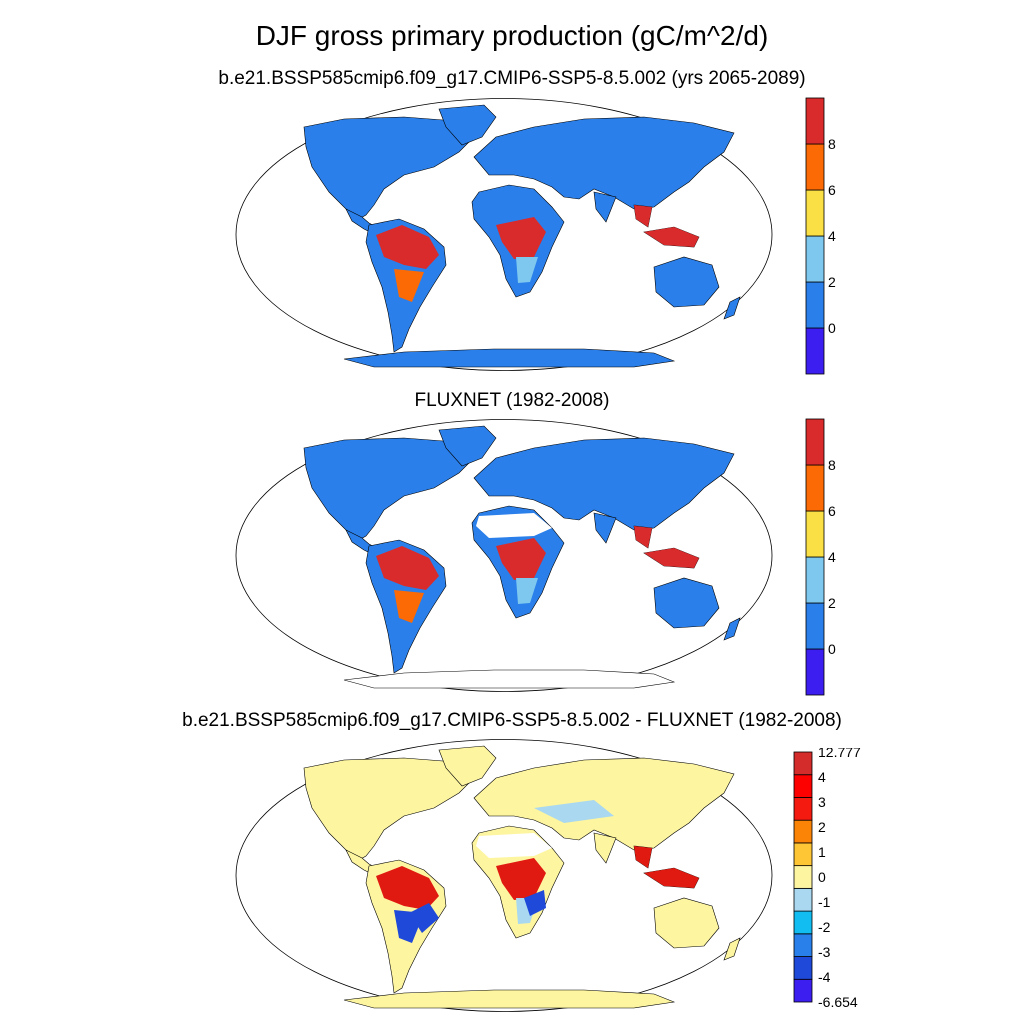  I want to click on map2-amazon-region, so click(407, 568).